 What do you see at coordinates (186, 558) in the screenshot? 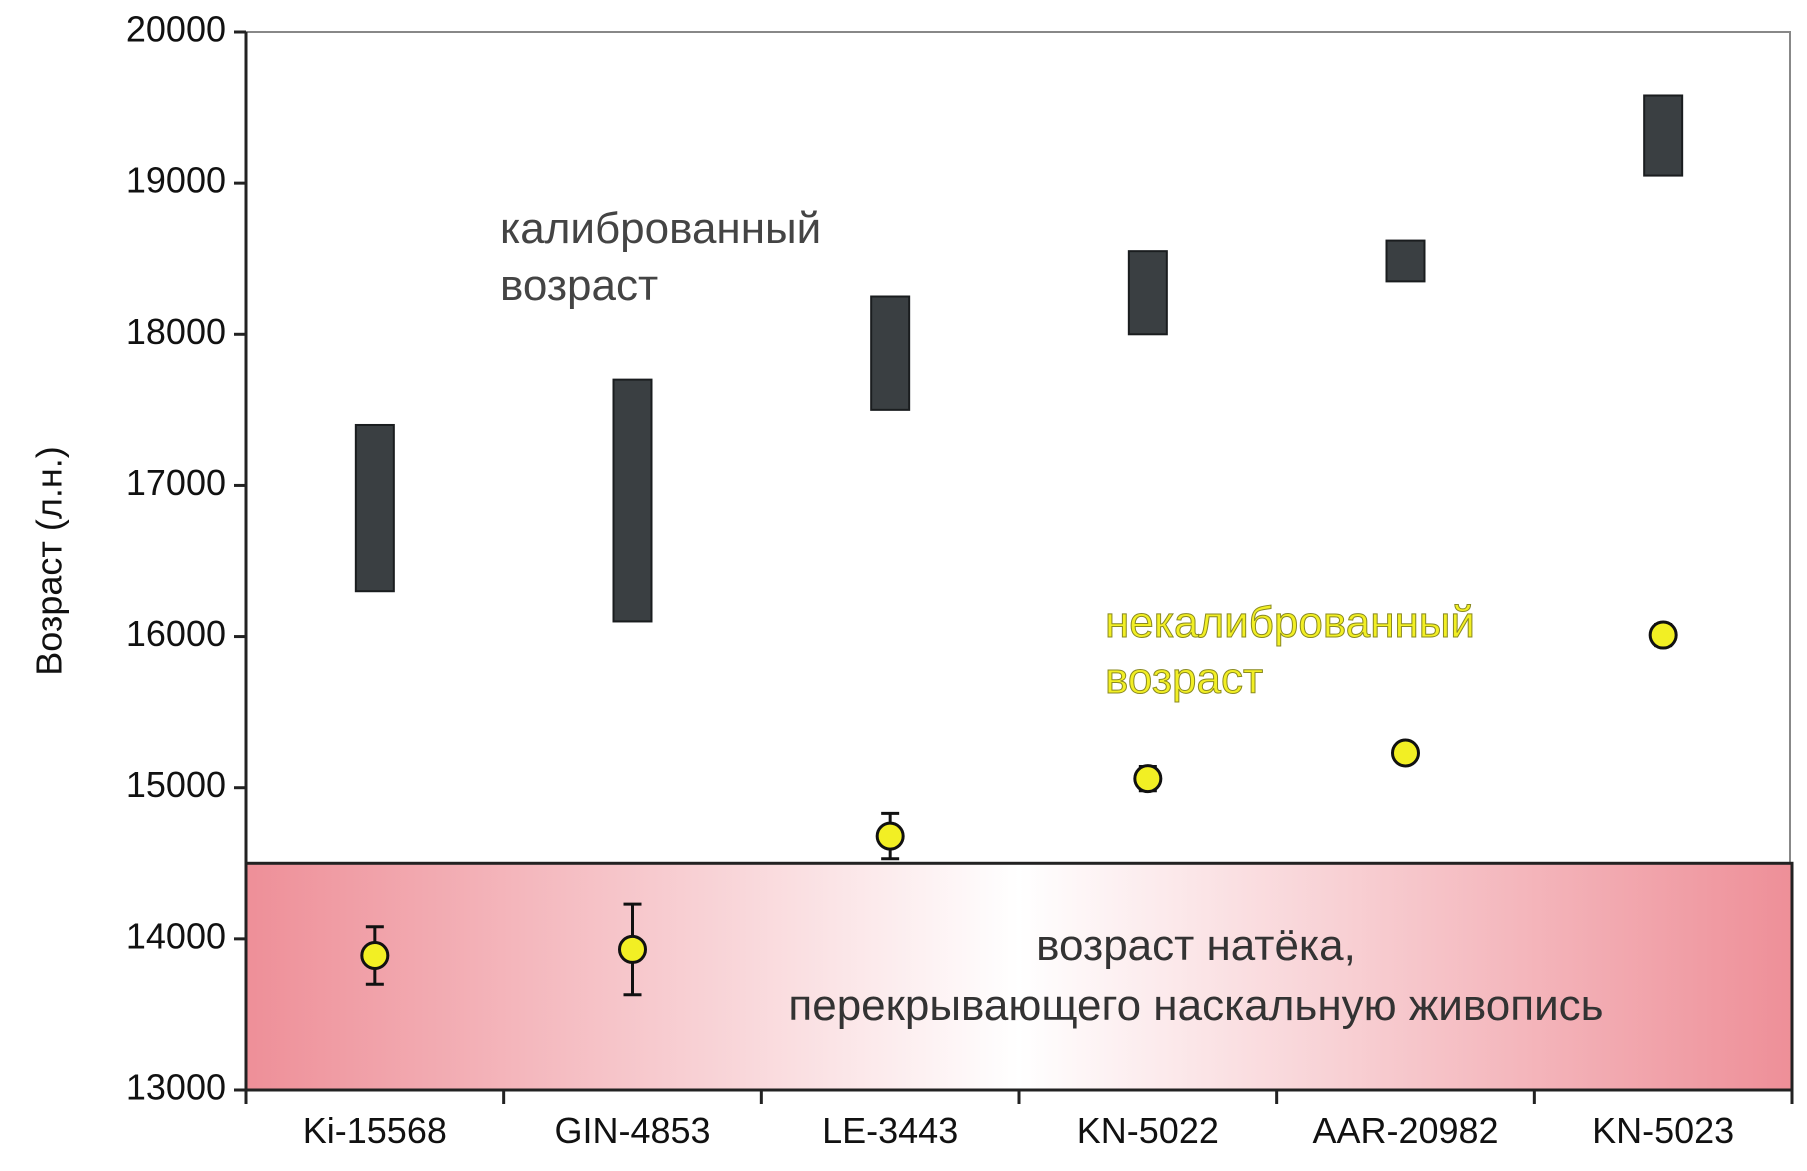
I see `y-axis-ticks: 20000 19000 18000 17000 16000 15000 14000 13000` at bounding box center [186, 558].